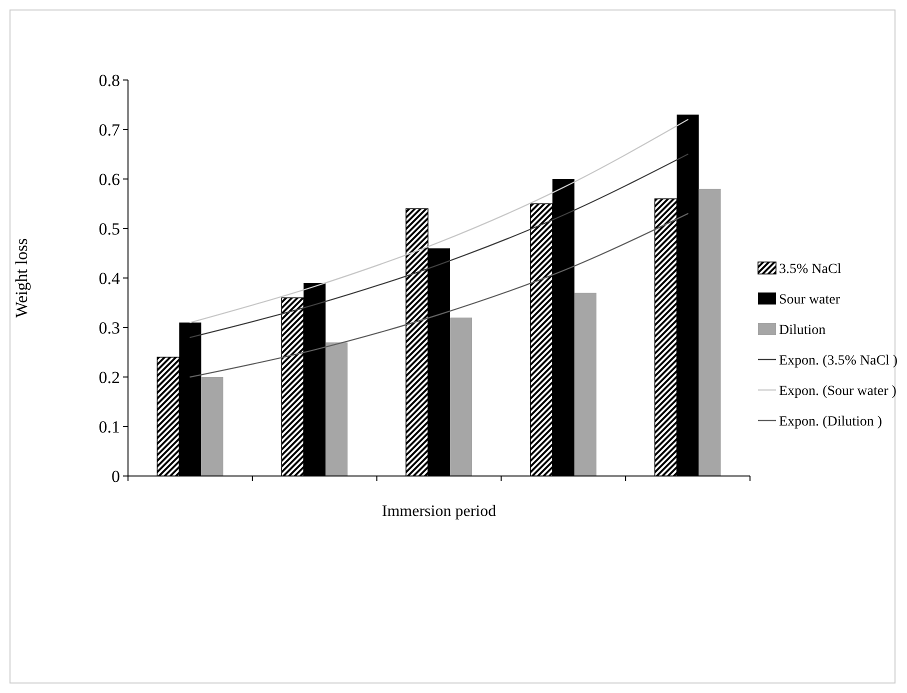 The width and height of the screenshot is (907, 693). Describe the element at coordinates (116, 476) in the screenshot. I see `y-tick-label: 0` at that location.